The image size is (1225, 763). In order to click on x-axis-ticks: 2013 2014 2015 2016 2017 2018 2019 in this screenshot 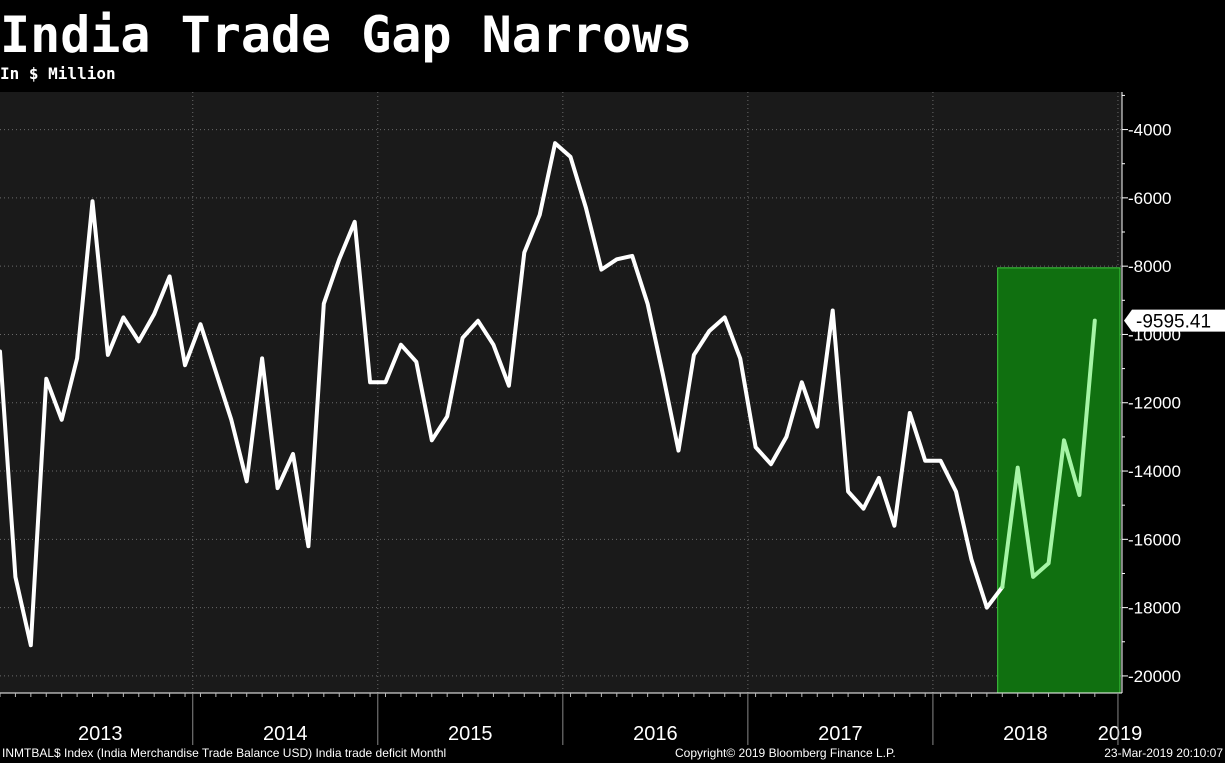, I will do `click(571, 719)`.